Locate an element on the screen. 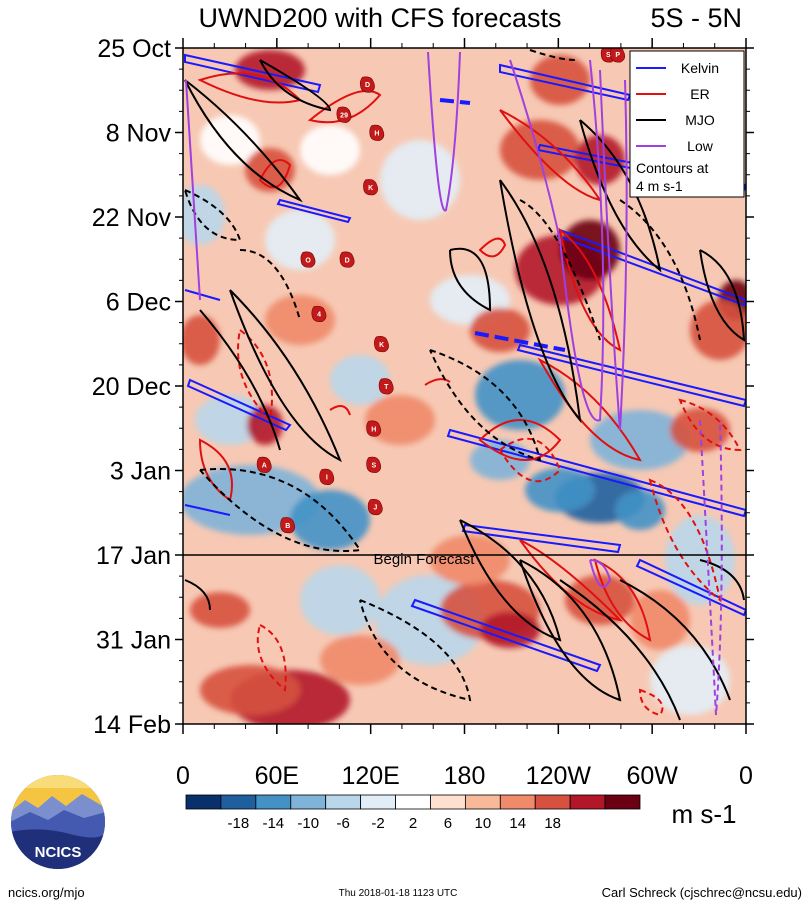 Image resolution: width=809 pixels, height=907 pixels. storm-label: I is located at coordinates (327, 478).